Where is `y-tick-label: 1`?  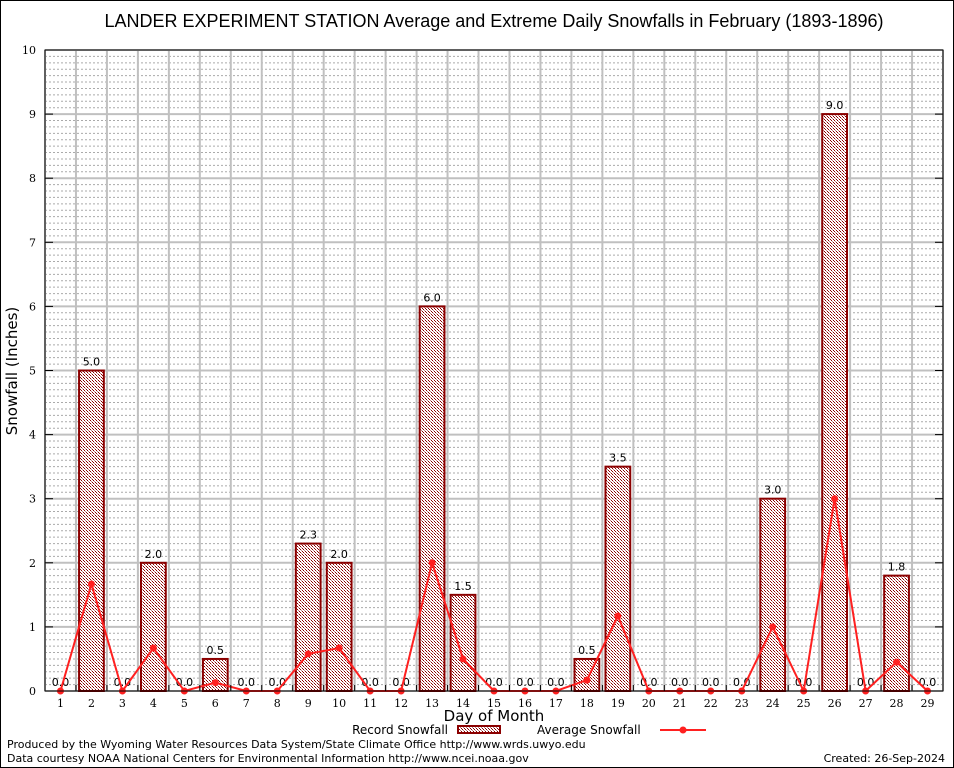 y-tick-label: 1 is located at coordinates (32, 627).